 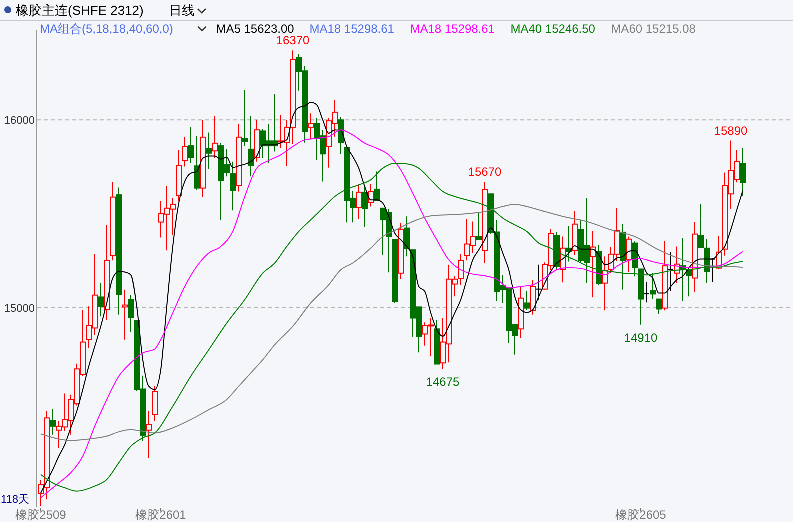 I want to click on legend-label: MA18 15298.61, so click(x=352, y=29).